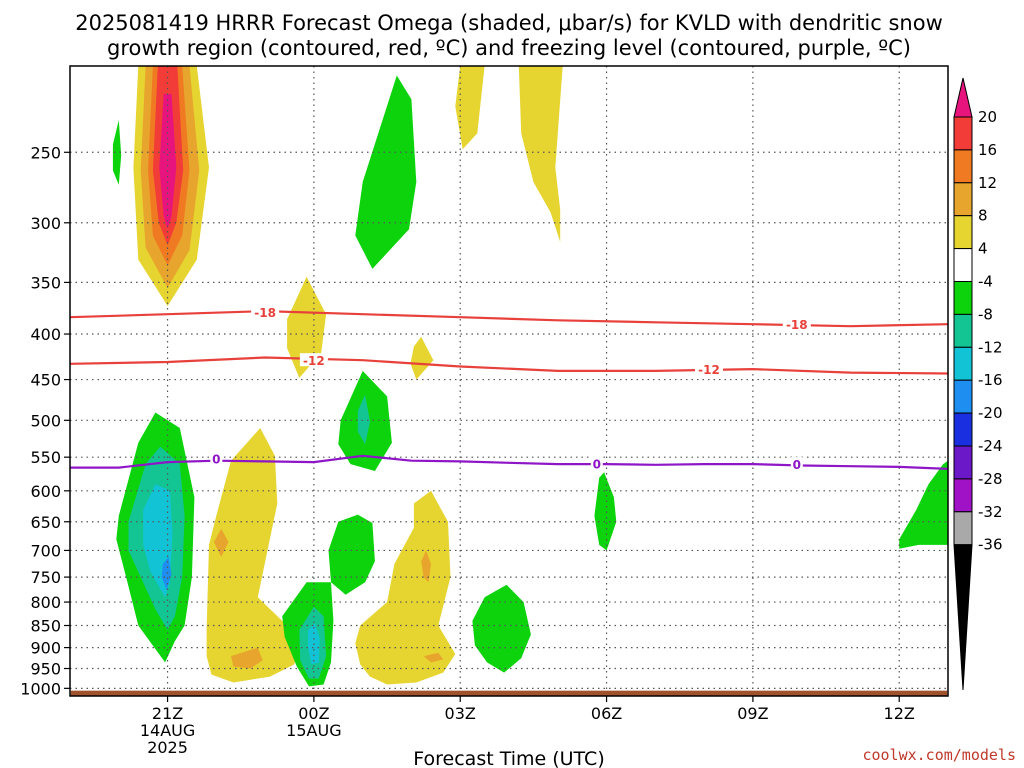 Image resolution: width=1024 pixels, height=768 pixels. I want to click on colorbar-label: 12, so click(987, 183).